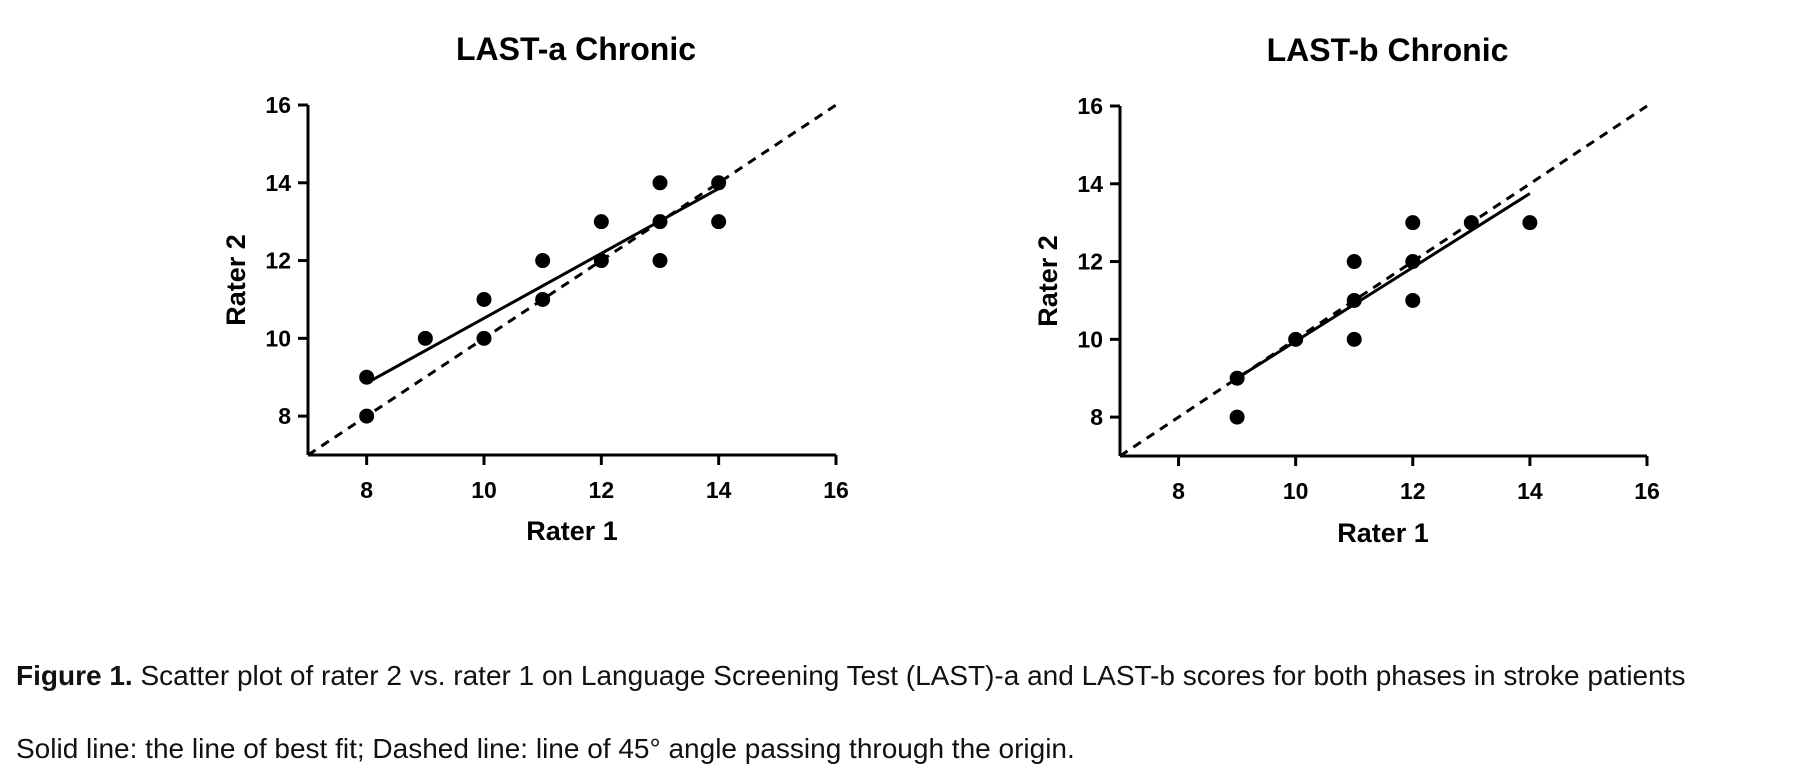 This screenshot has width=1811, height=780. Describe the element at coordinates (1388, 50) in the screenshot. I see `chart-title: LAST-b Chronic` at that location.